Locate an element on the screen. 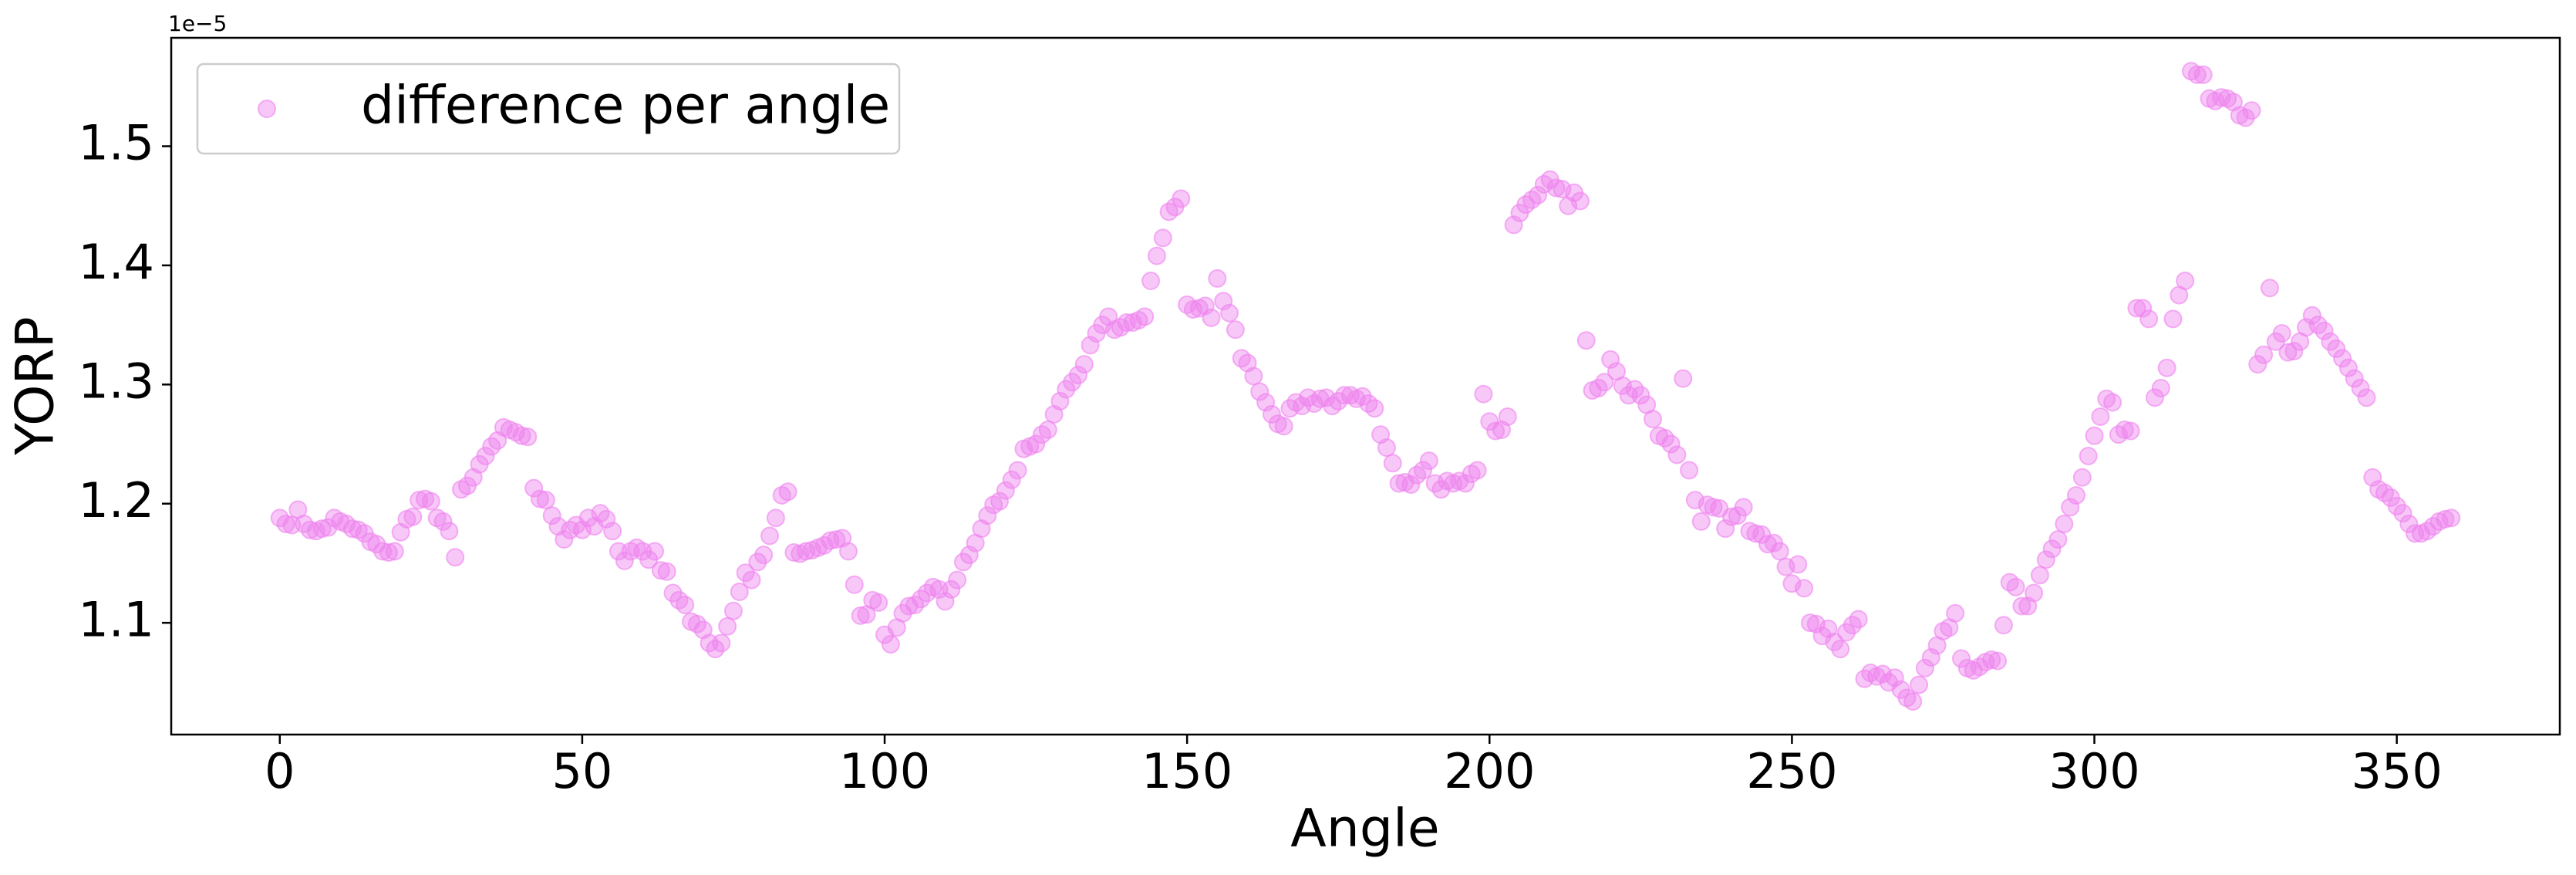  x-tick-label: 100 is located at coordinates (884, 771).